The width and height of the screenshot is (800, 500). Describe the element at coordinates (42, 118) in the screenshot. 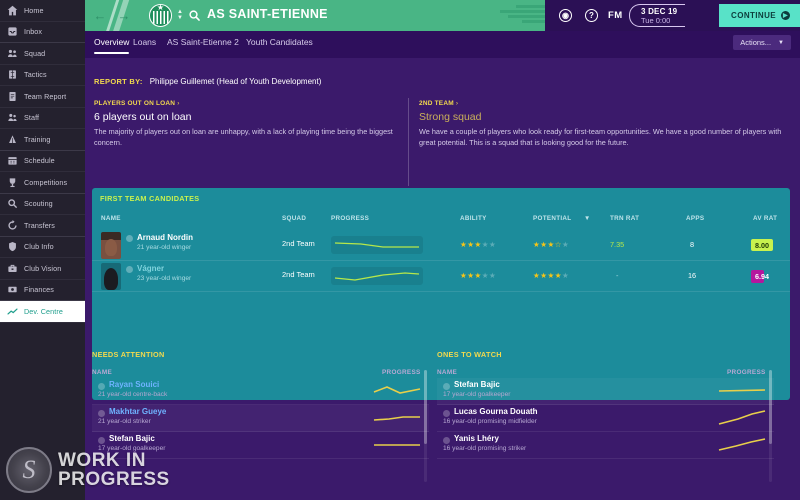

I see `sidebar-item-staff: Staff` at that location.